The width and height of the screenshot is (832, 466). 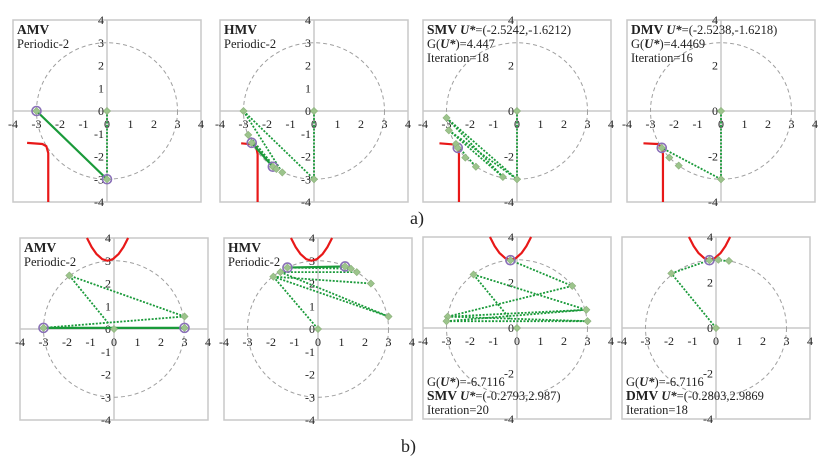 I want to click on annotation-line: G(U*)=4.447, so click(x=499, y=44).